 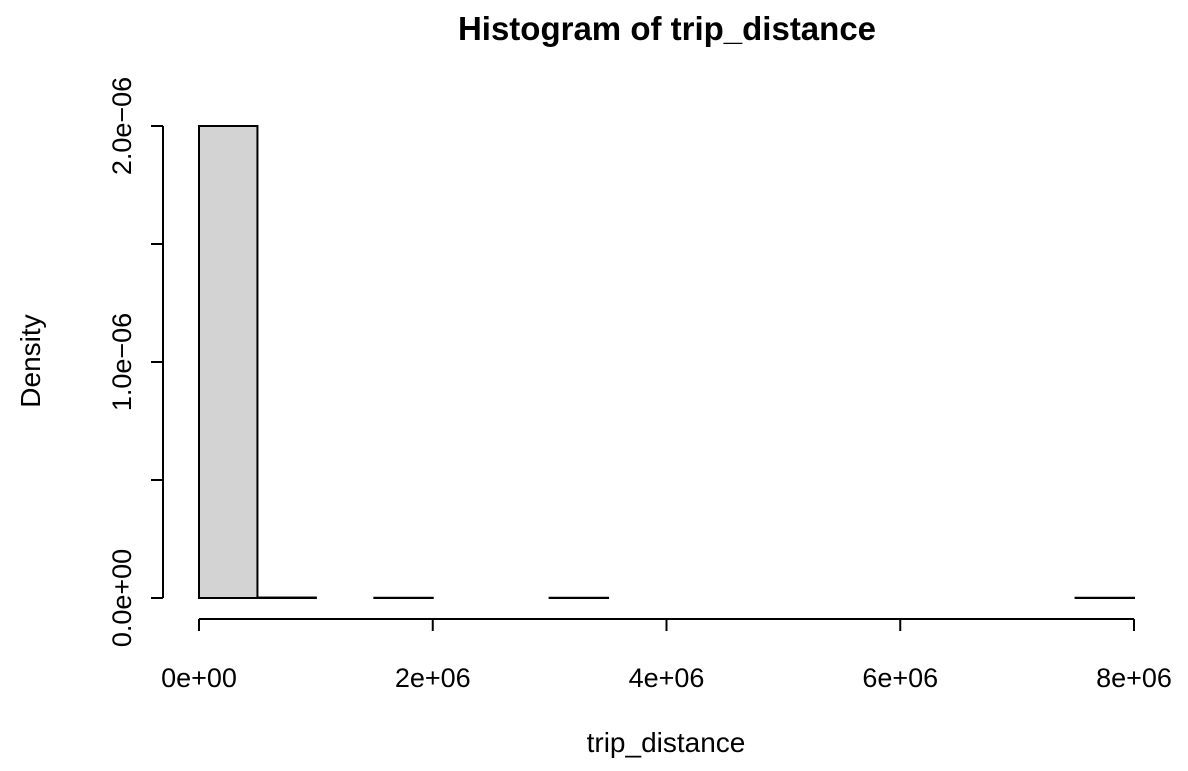 I want to click on y-axis-label: Density, so click(x=30, y=360).